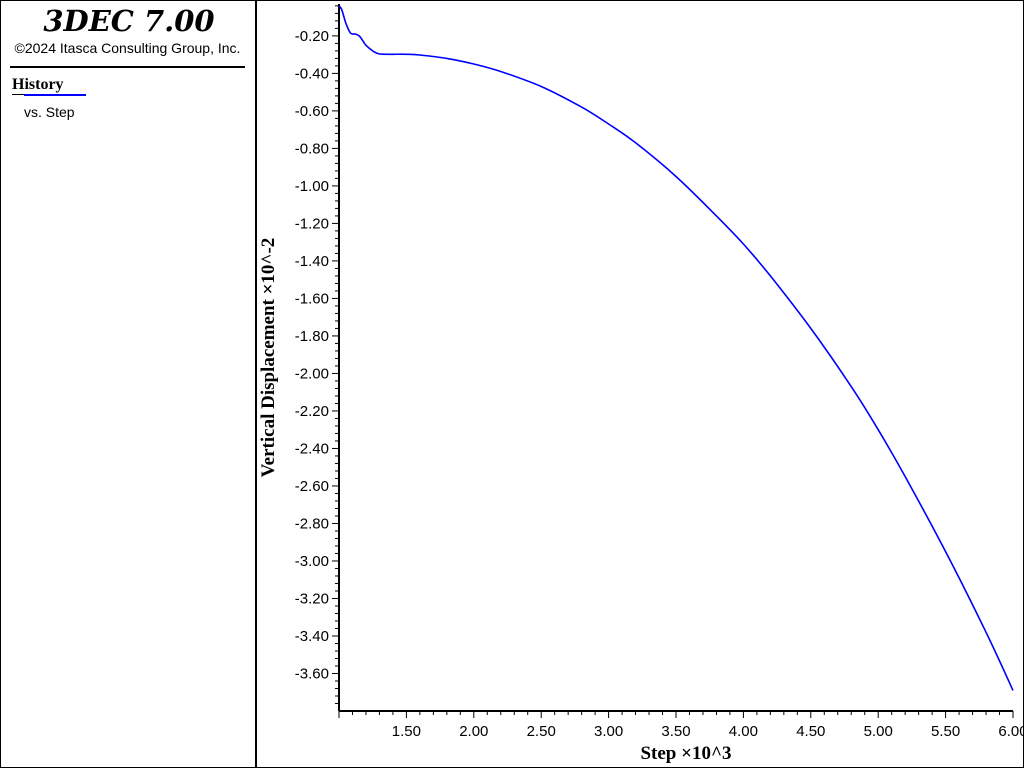 Image resolution: width=1024 pixels, height=768 pixels. What do you see at coordinates (312, 486) in the screenshot?
I see `y-tick-label: -2.60` at bounding box center [312, 486].